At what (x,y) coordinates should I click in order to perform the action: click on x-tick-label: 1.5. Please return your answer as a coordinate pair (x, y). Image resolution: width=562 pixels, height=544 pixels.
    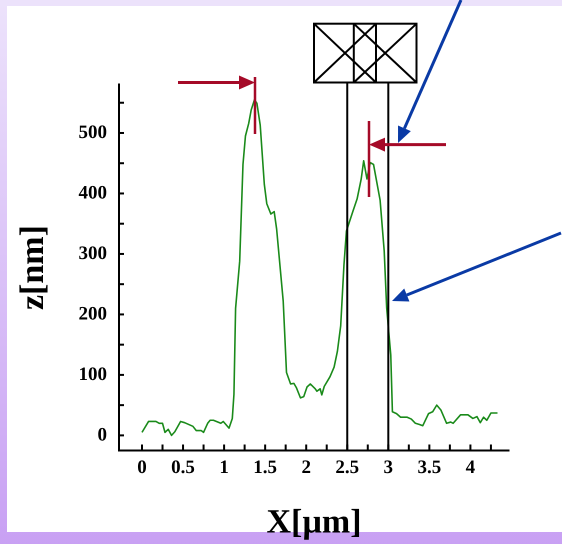
    Looking at the image, I should click on (265, 467).